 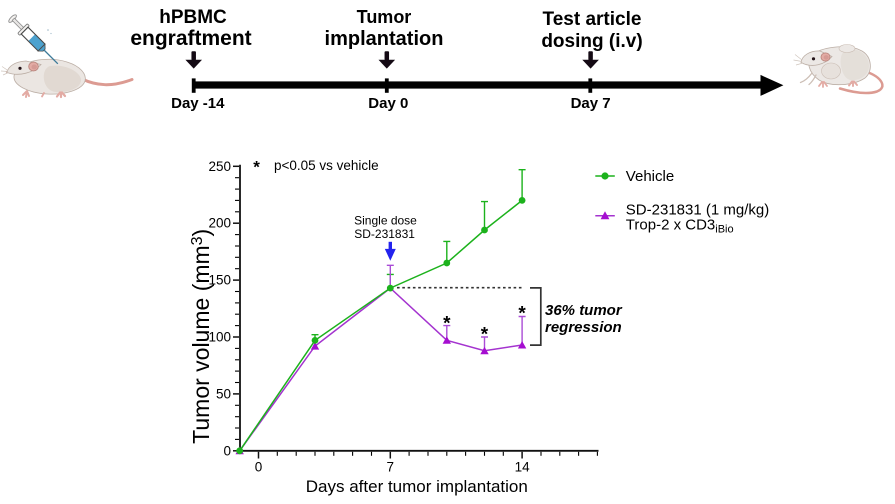 What do you see at coordinates (193, 17) in the screenshot?
I see `svg-text: hPBMC` at bounding box center [193, 17].